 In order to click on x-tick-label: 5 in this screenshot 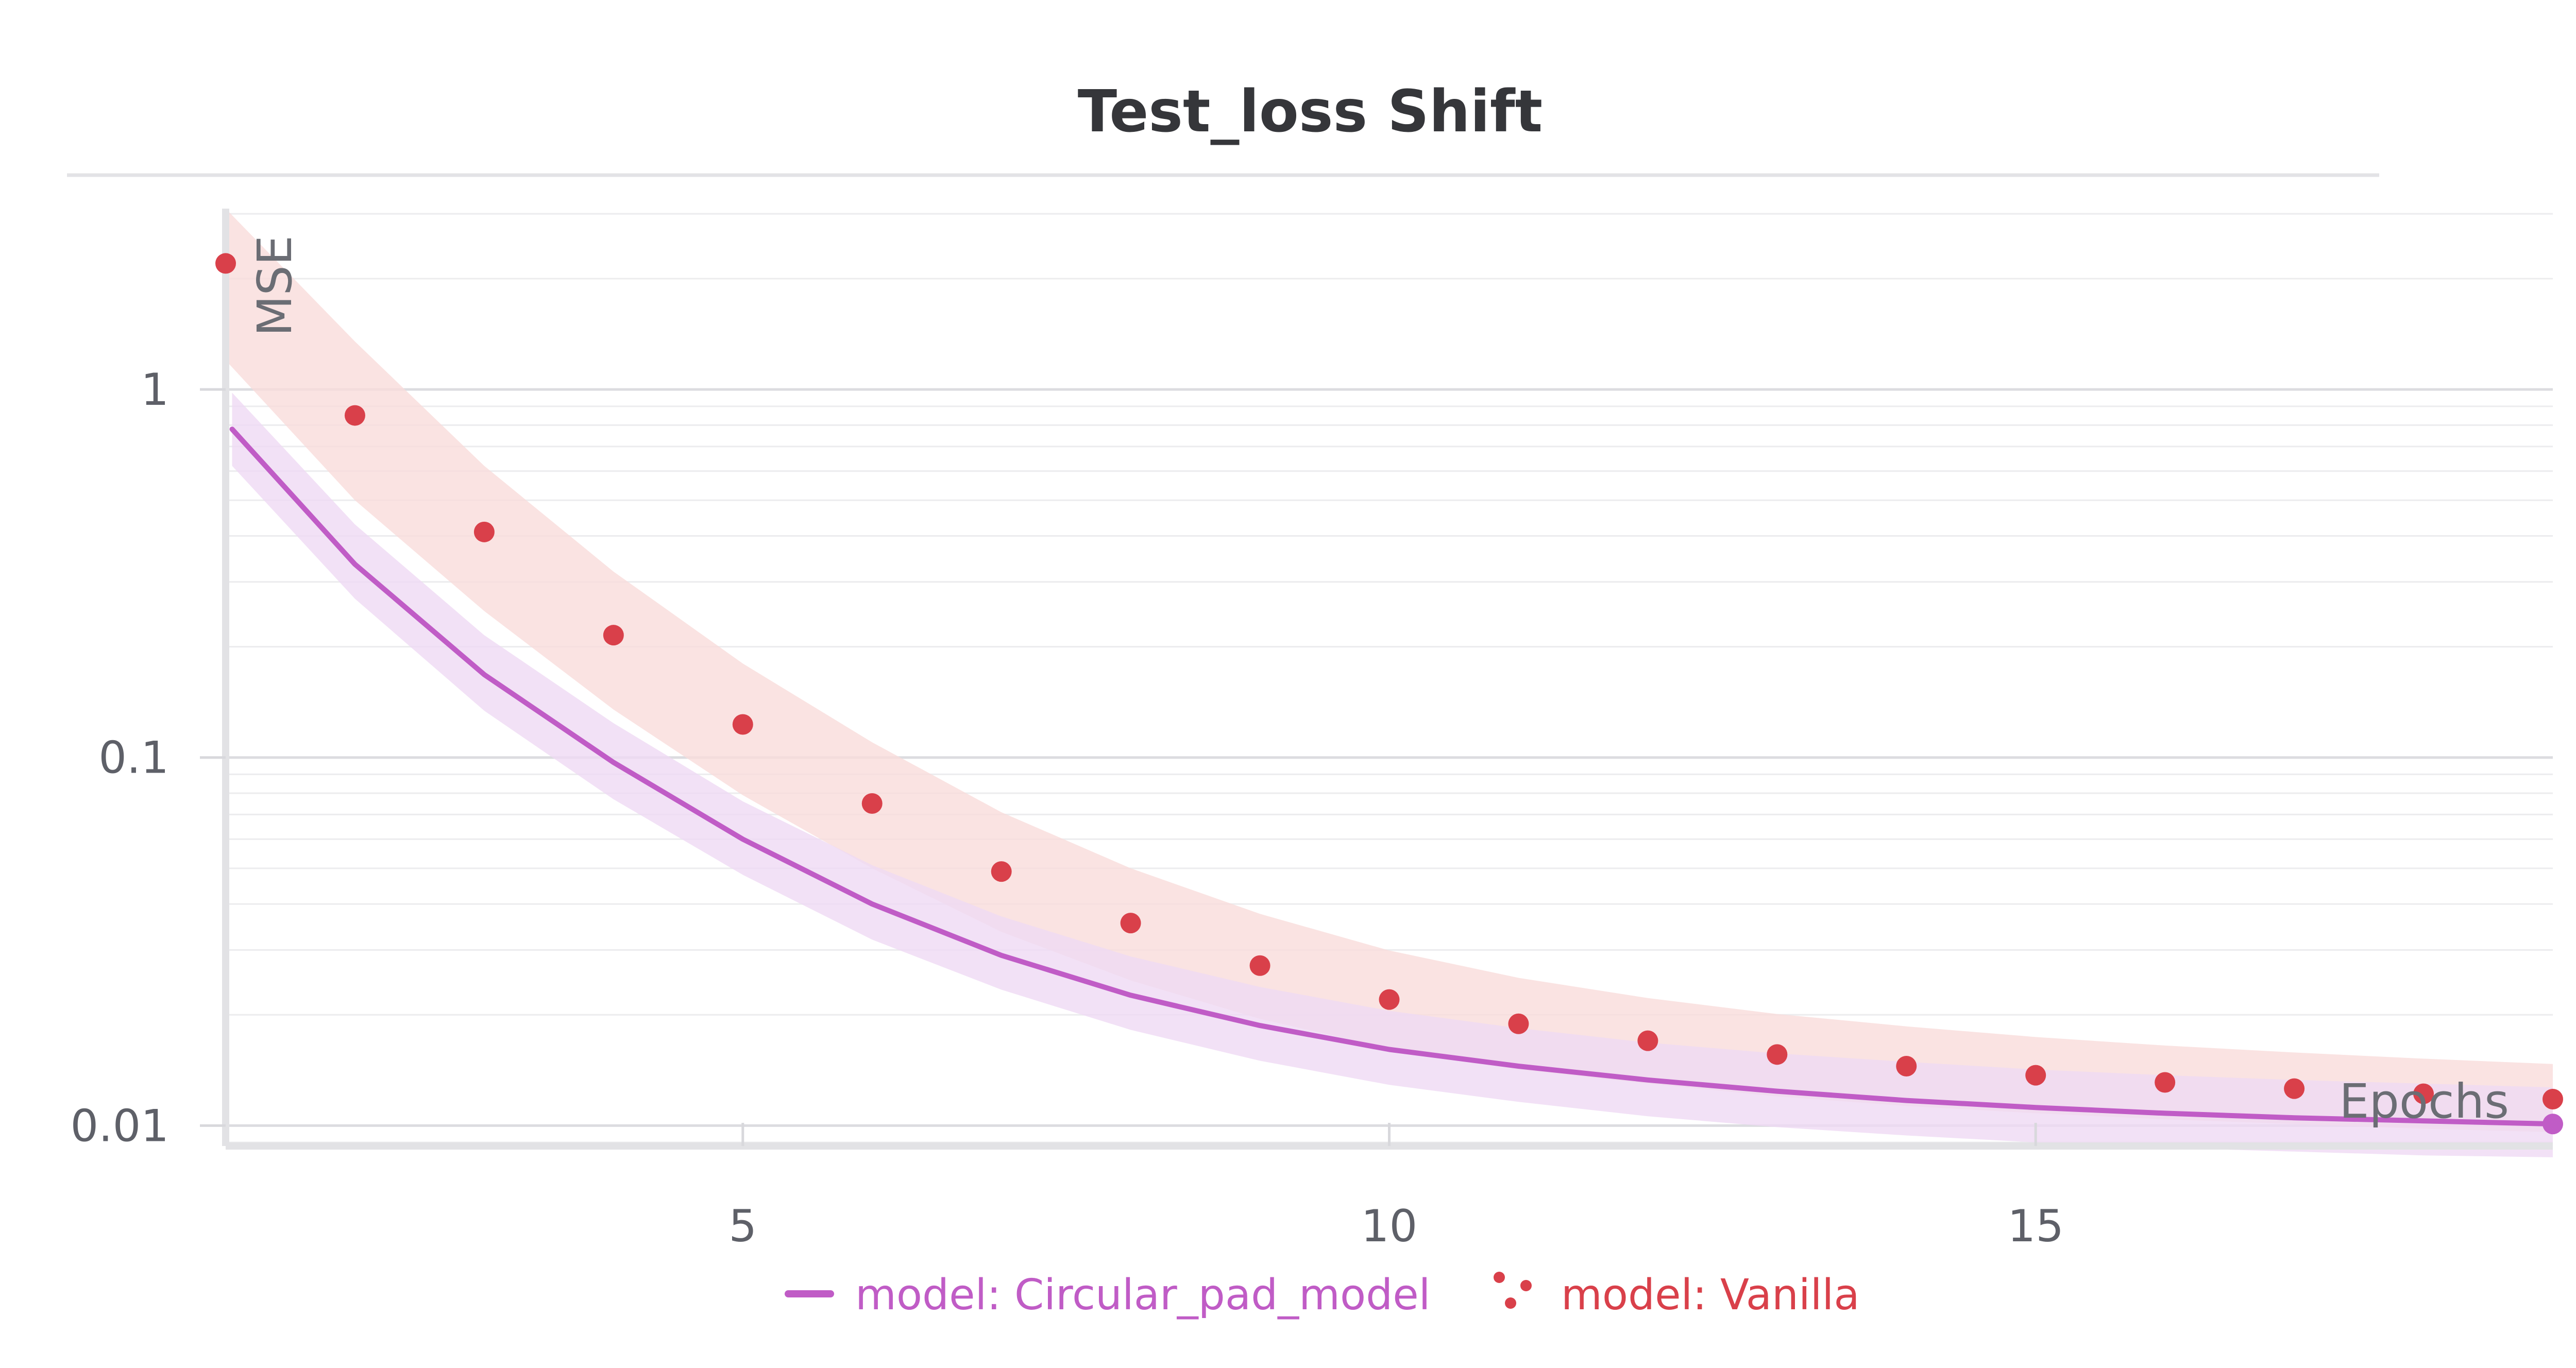, I will do `click(742, 1226)`.